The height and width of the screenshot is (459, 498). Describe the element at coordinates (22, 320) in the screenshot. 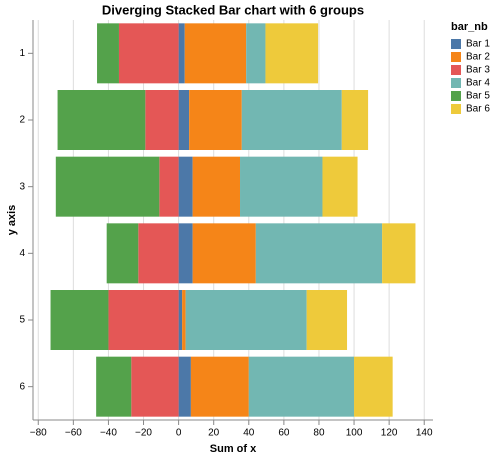

I see `y-tick-label: 5` at that location.